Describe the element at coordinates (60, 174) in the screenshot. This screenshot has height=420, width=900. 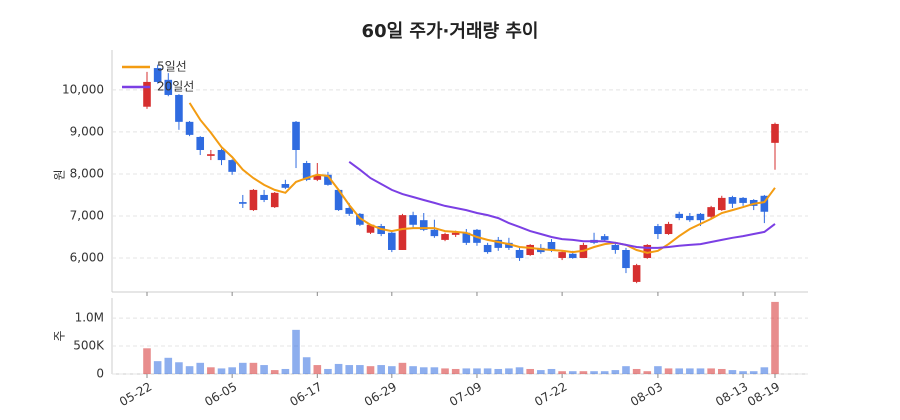
I see `y-axis-label: 원` at that location.